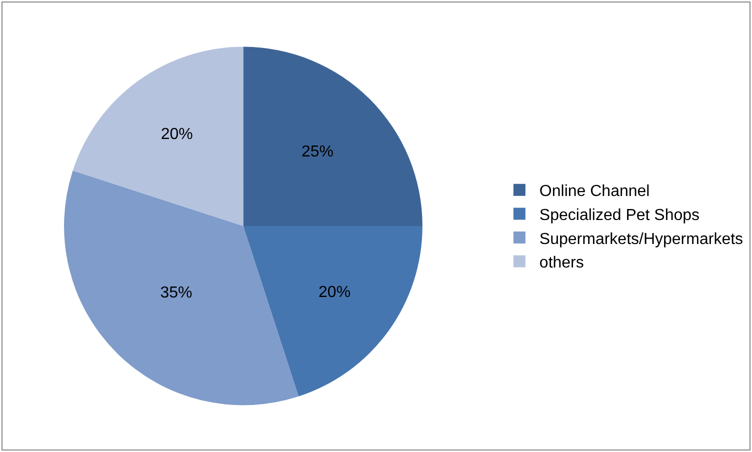  Describe the element at coordinates (619, 215) in the screenshot. I see `legend-label: Specialized Pet Shops` at that location.